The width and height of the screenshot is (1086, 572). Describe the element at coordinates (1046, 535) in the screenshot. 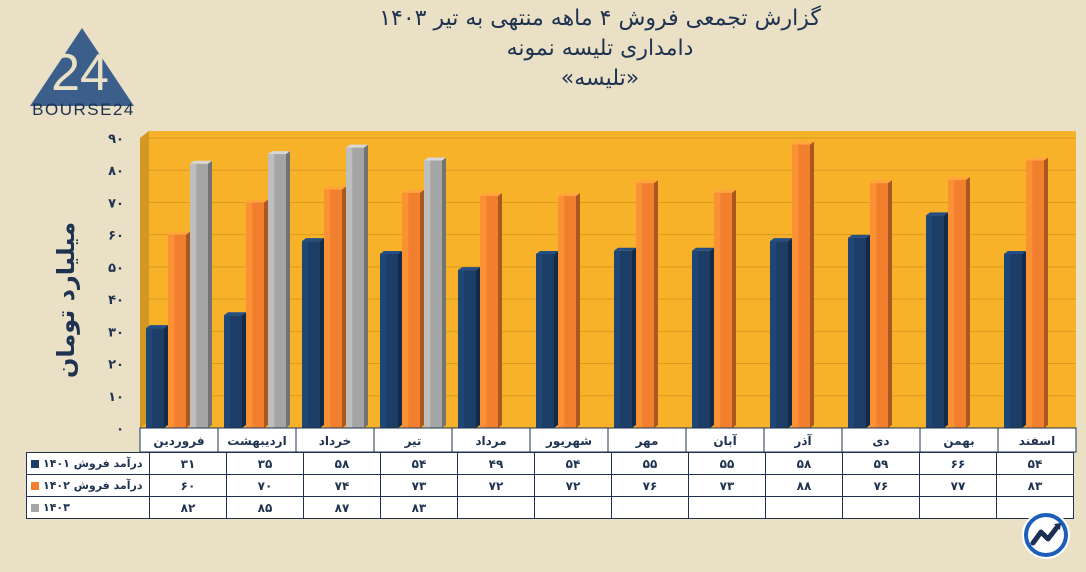

I see `trend-up-circle-icon` at that location.